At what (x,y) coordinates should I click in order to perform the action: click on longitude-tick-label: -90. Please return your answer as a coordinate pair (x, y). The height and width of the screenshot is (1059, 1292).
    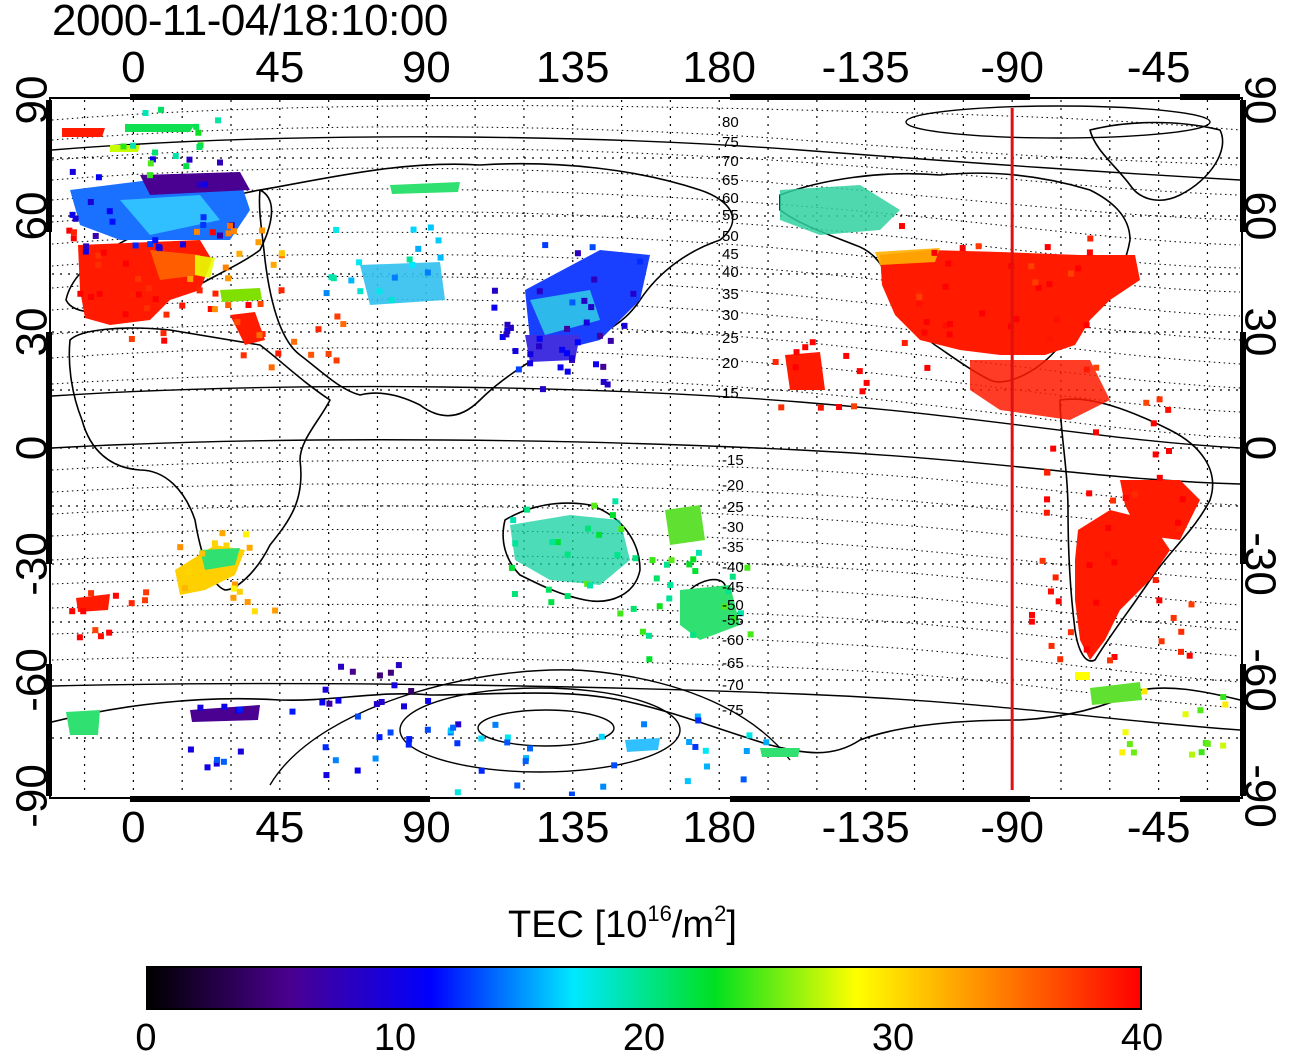
    Looking at the image, I should click on (1012, 67).